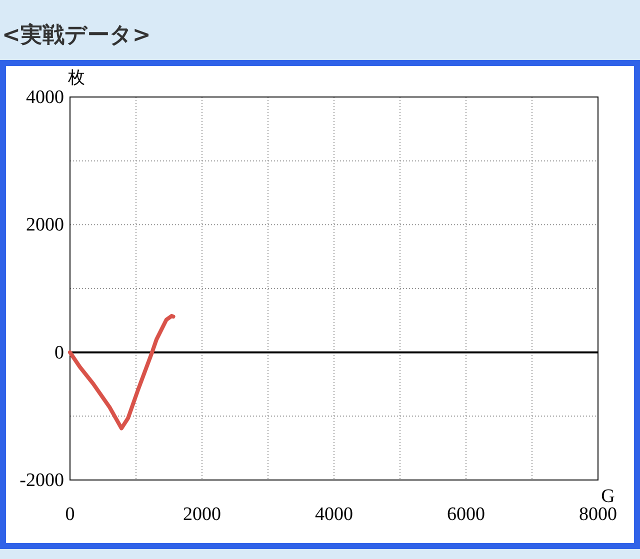 Image resolution: width=640 pixels, height=559 pixels. I want to click on line-series, so click(122, 372).